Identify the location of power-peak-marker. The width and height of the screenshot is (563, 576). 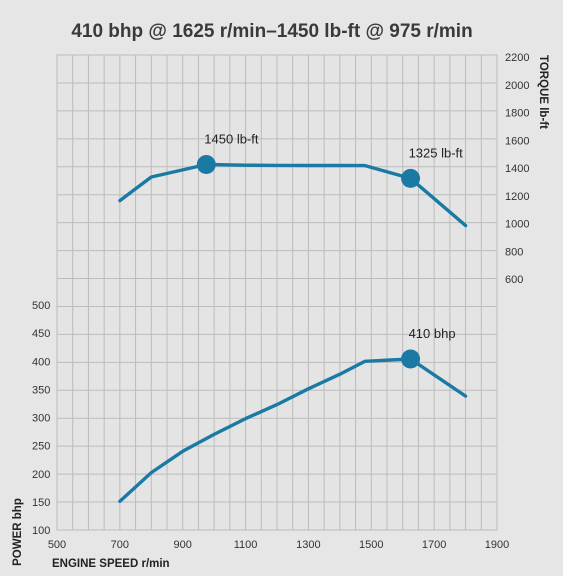
(411, 359).